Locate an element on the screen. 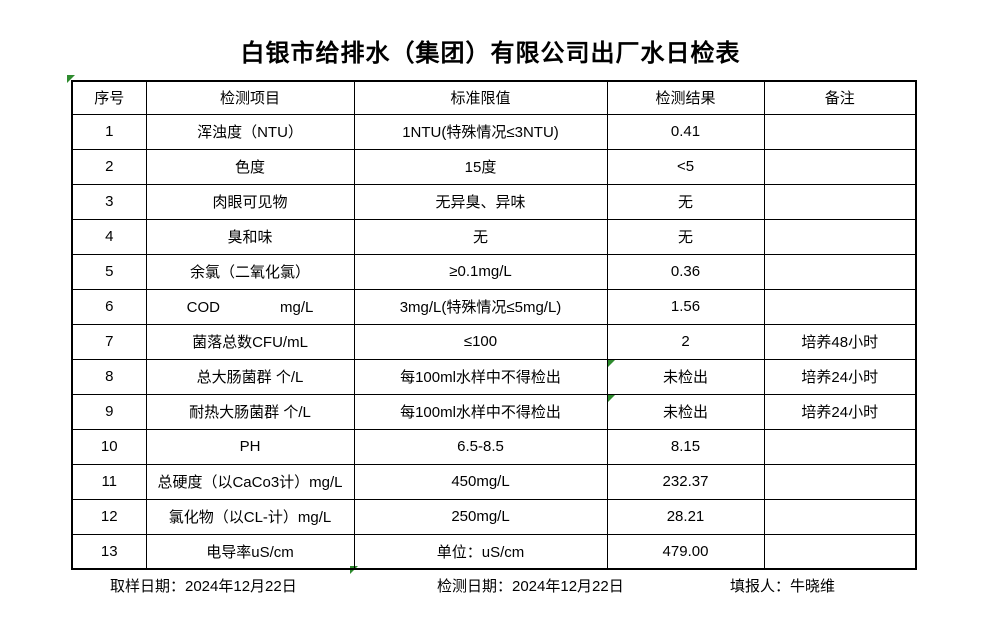 This screenshot has width=981, height=619. table-row: 10 PH 6.5-8.5 8.15 is located at coordinates (494, 446).